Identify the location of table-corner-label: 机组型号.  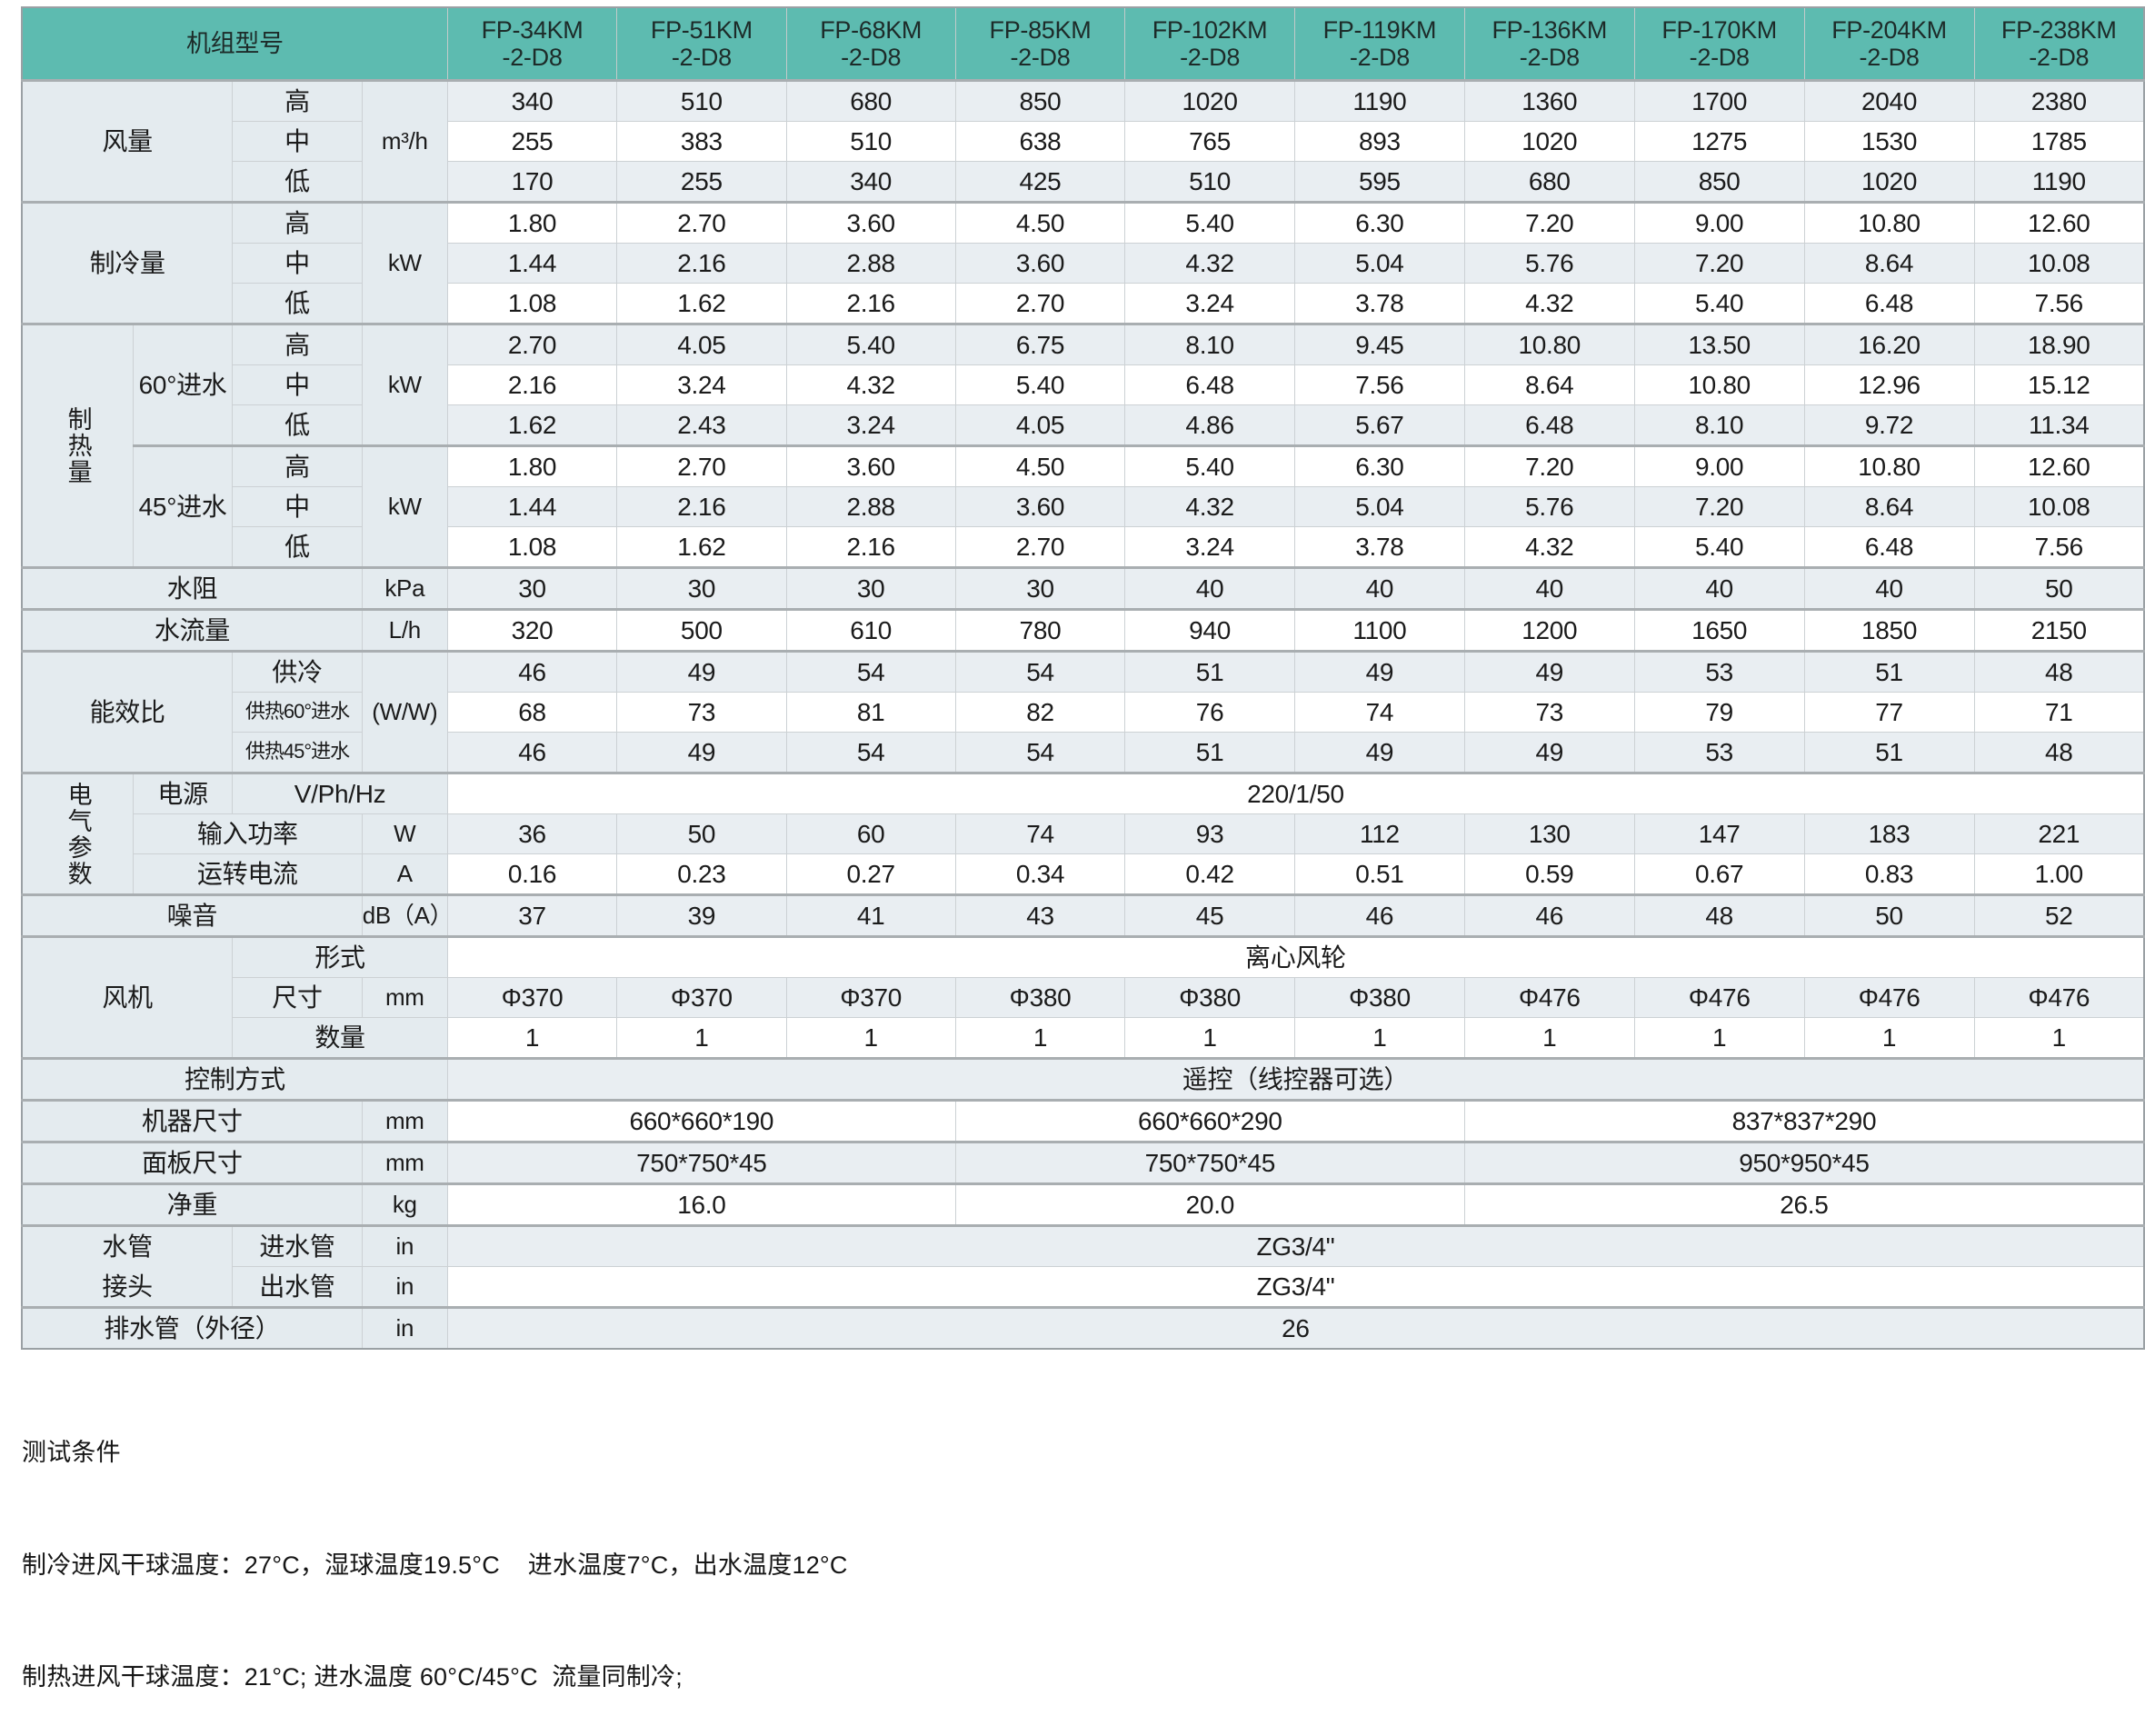
(234, 44).